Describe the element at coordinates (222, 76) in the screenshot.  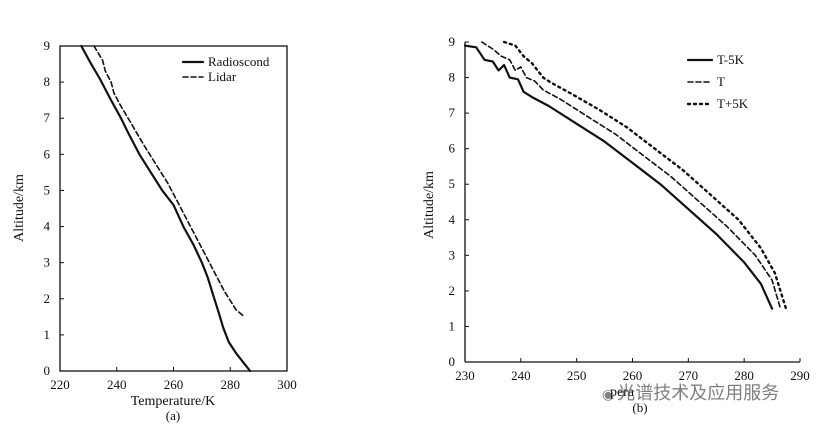
I see `legend-label: Lidar` at that location.